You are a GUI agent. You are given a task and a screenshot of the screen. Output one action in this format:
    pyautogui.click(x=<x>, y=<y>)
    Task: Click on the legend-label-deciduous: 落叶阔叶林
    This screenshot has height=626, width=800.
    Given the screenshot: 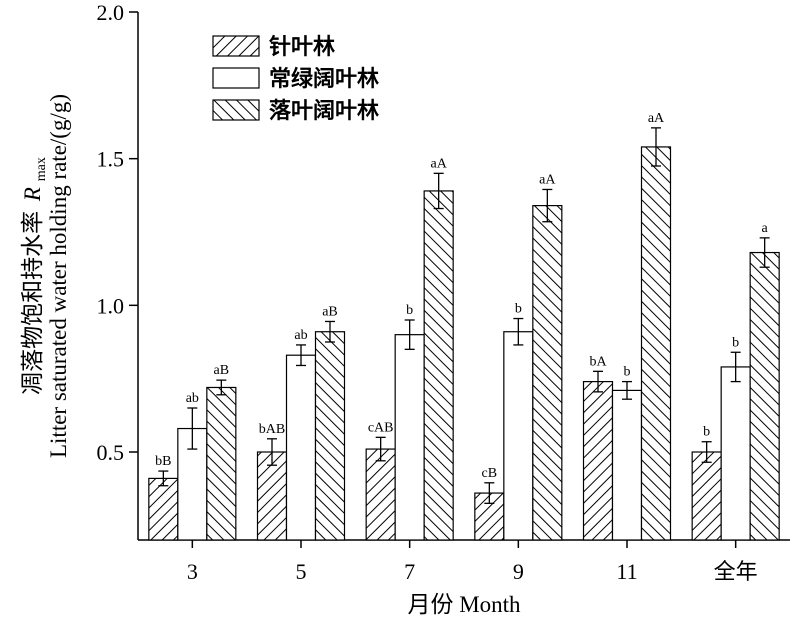 What is the action you would take?
    pyautogui.click(x=324, y=111)
    